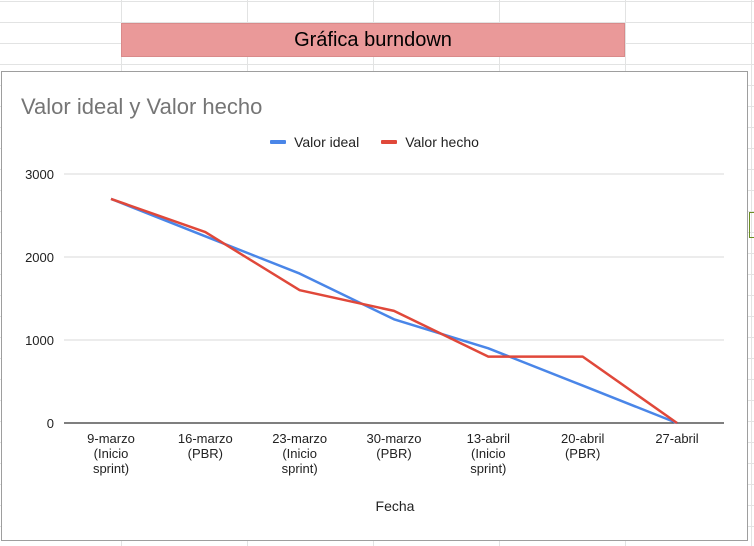 This screenshot has width=754, height=546. Describe the element at coordinates (142, 106) in the screenshot. I see `chart-title: Valor ideal y Valor hecho` at that location.